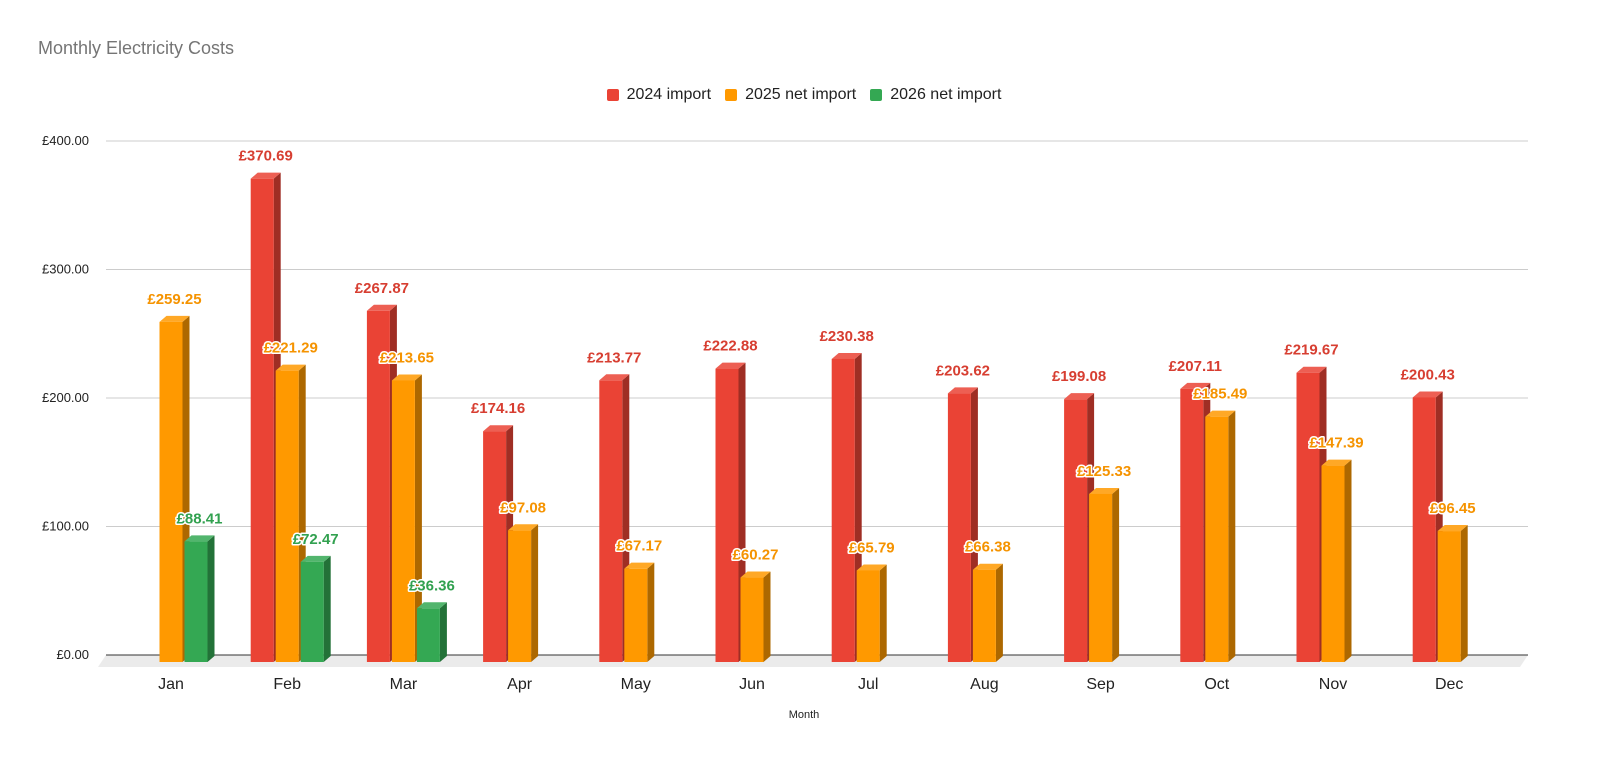 This screenshot has width=1608, height=781. I want to click on data-label: £219.67, so click(1311, 350).